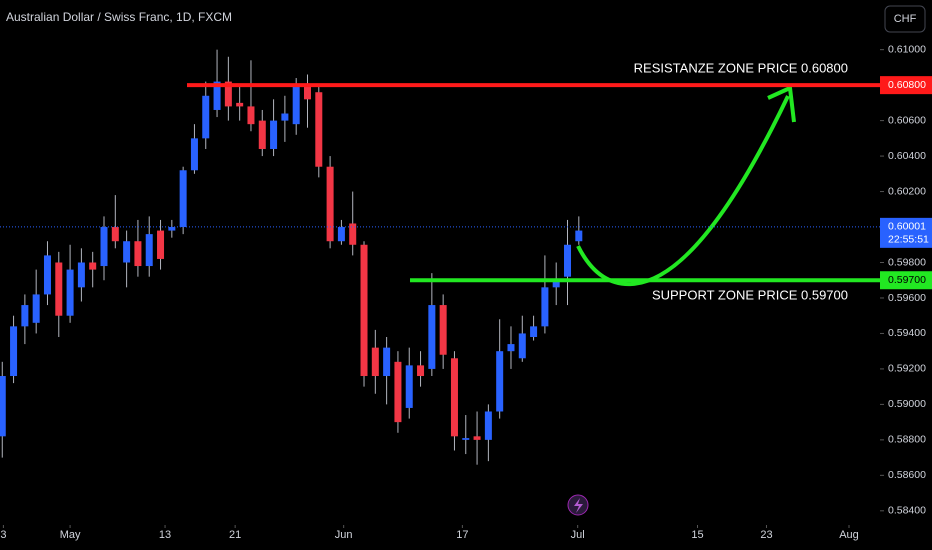 The width and height of the screenshot is (932, 550). I want to click on y-tick-label: 0.60200, so click(907, 191).